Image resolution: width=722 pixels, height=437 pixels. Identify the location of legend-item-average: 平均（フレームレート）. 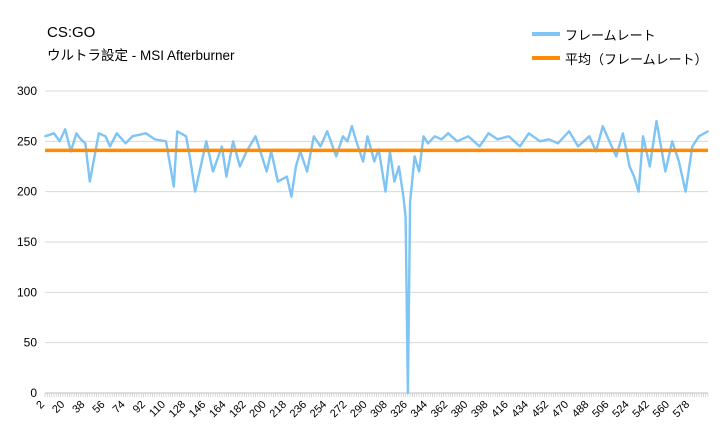
(620, 58).